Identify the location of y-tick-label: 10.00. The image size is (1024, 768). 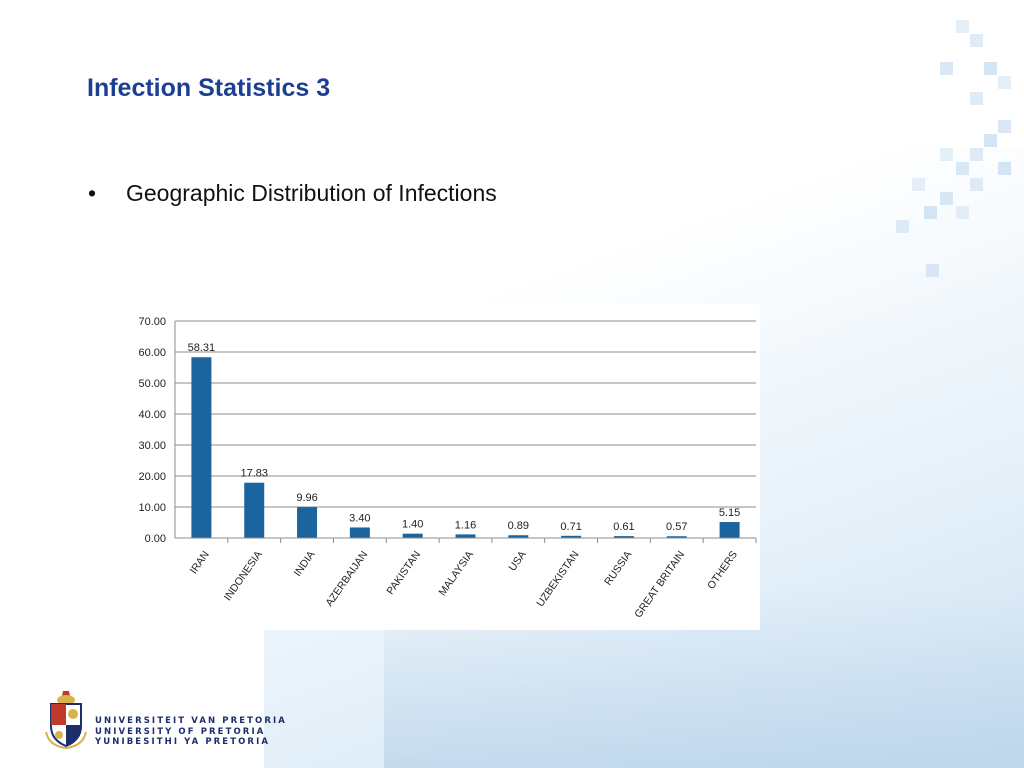
(152, 508).